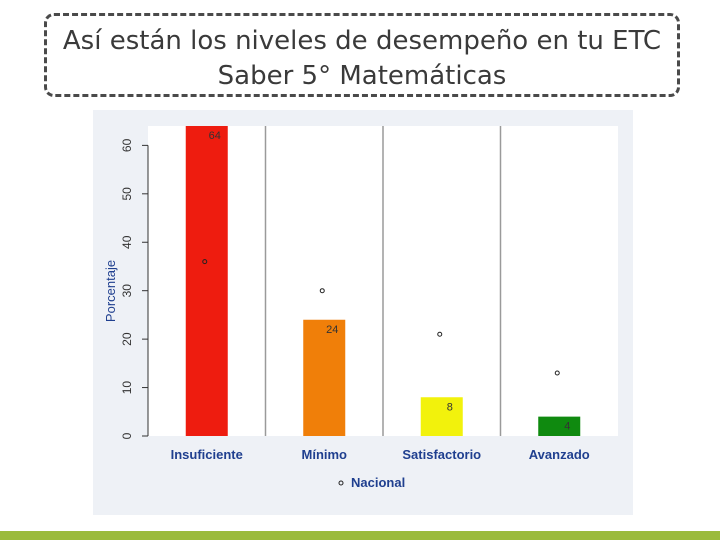 This screenshot has width=720, height=540. I want to click on y-tick-label: 0, so click(127, 435).